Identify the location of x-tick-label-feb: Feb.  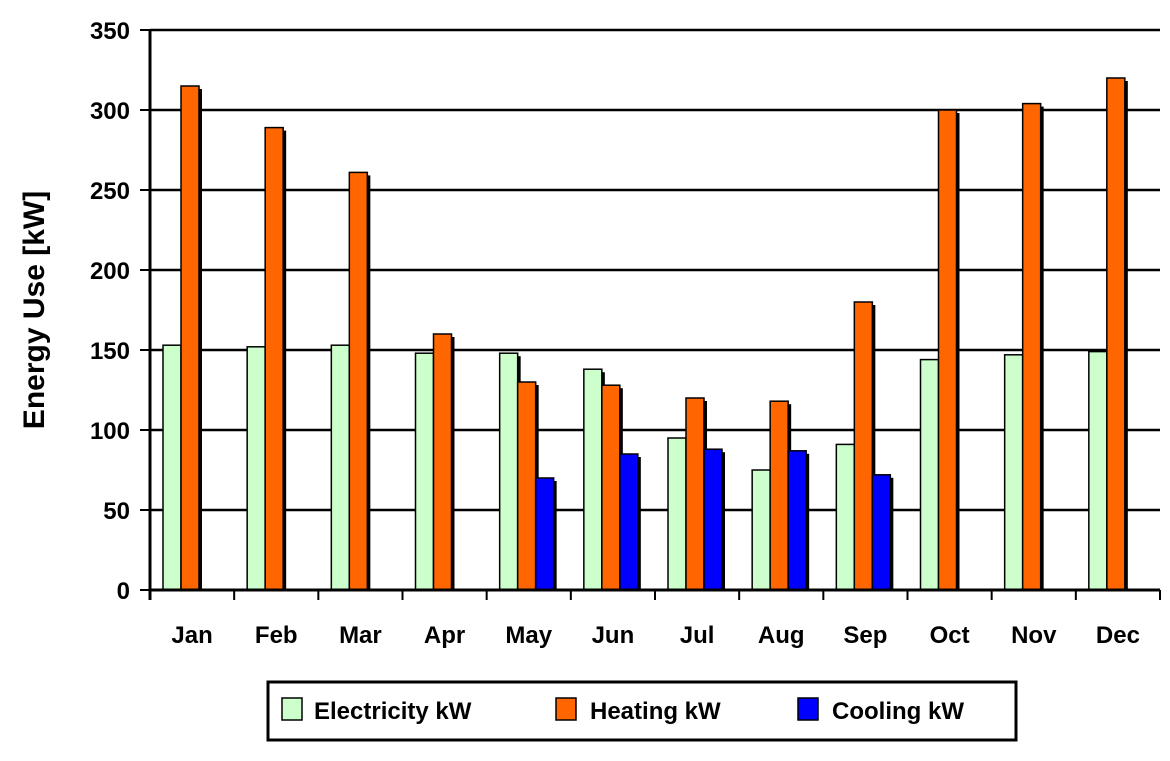
(276, 635).